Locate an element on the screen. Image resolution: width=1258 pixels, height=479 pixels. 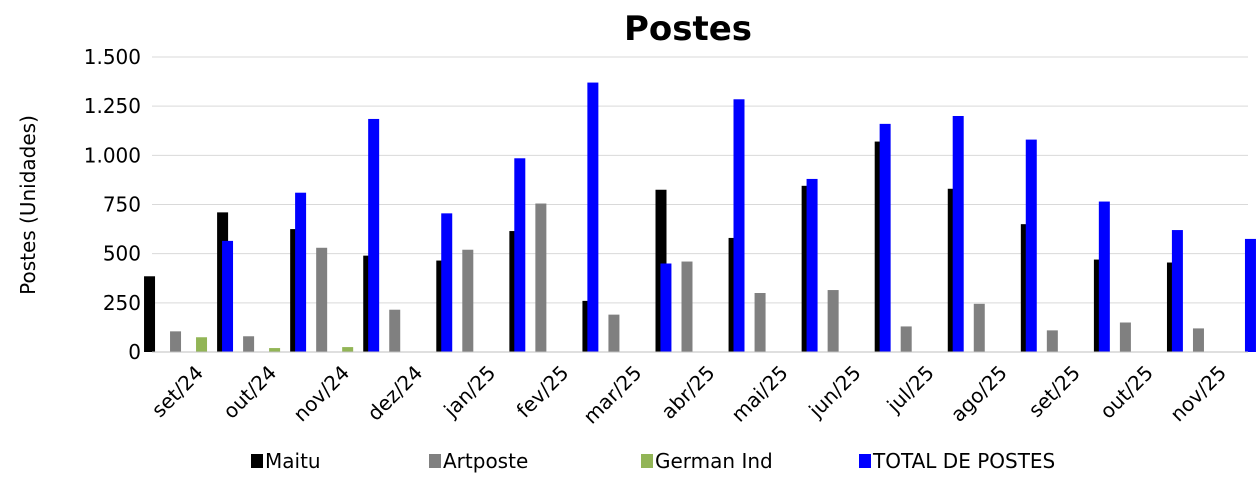
x-tick-label: nov/25 is located at coordinates (1198, 394).